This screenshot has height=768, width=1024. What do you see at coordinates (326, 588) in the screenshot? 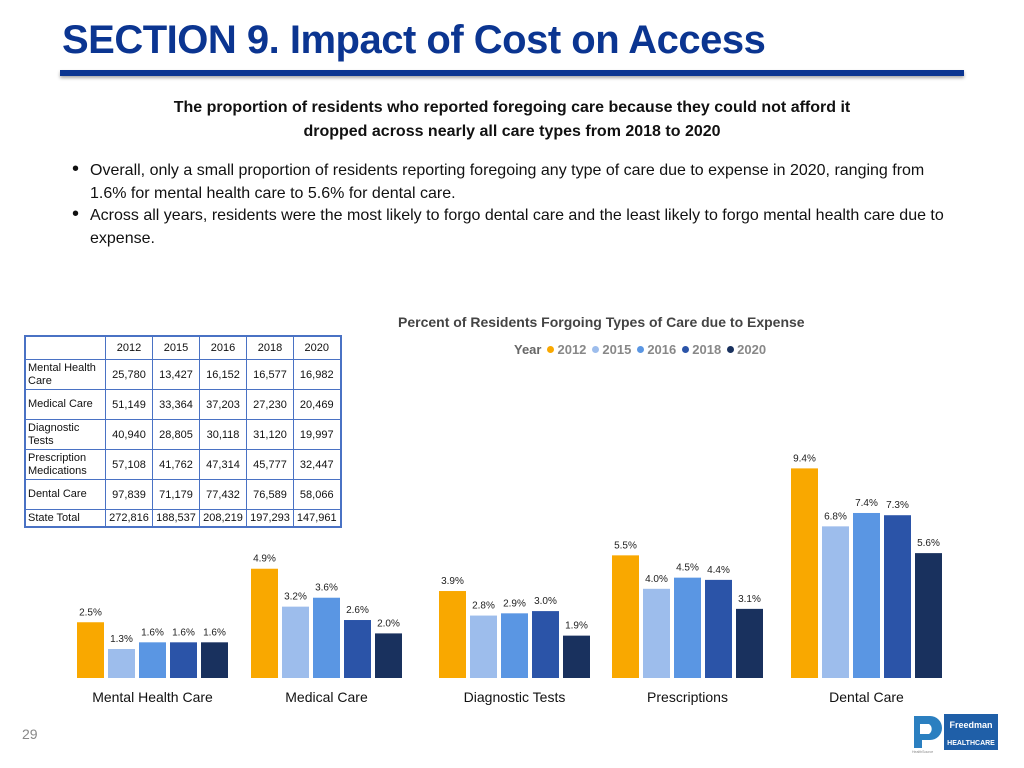
I see `data-label: 3.6%` at bounding box center [326, 588].